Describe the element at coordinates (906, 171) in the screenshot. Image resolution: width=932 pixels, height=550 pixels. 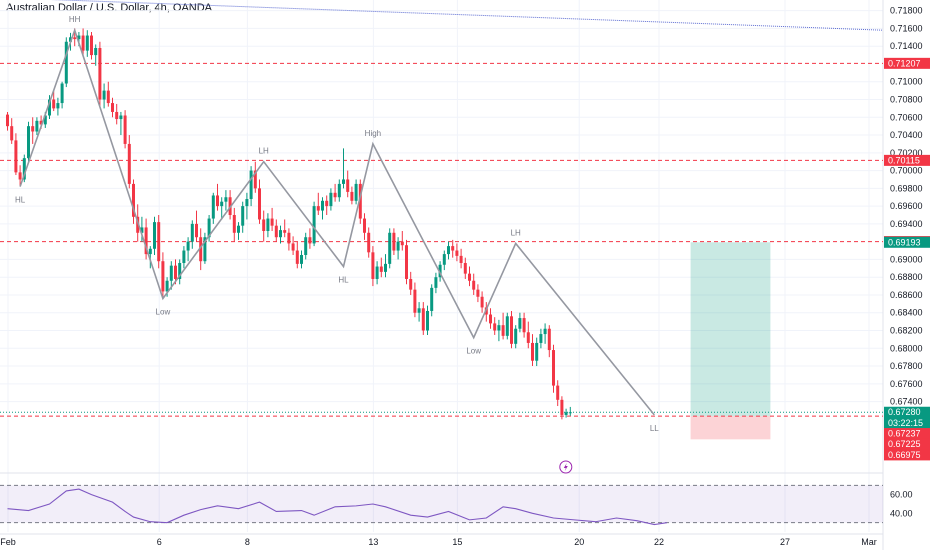
I see `price-tick-label: 0.70000` at that location.